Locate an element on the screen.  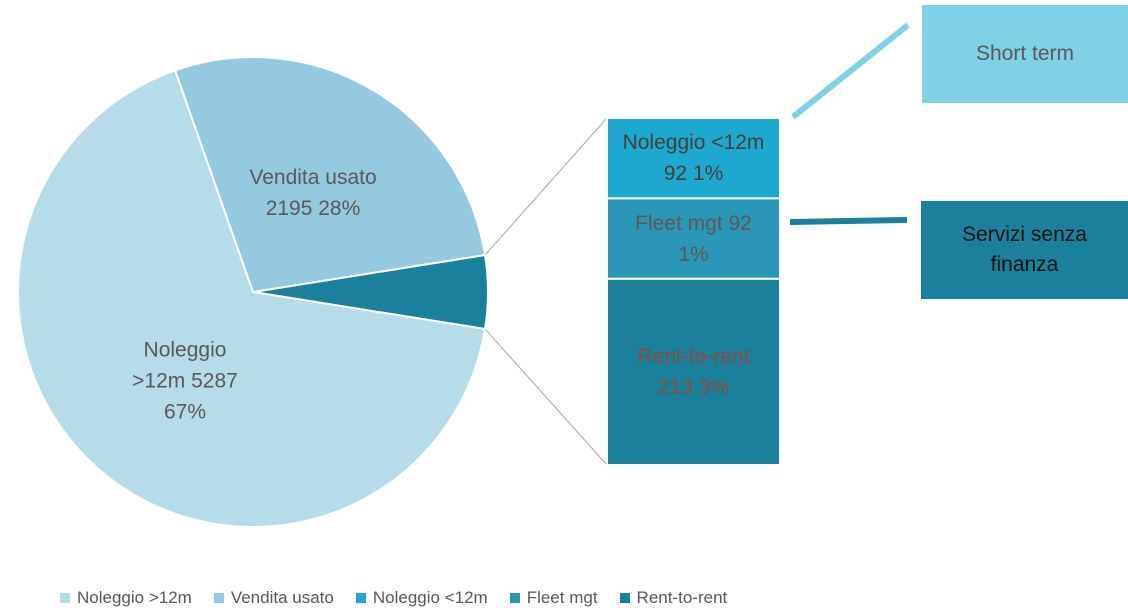
data-label: Rent-to-rent 213 3% is located at coordinates (693, 371).